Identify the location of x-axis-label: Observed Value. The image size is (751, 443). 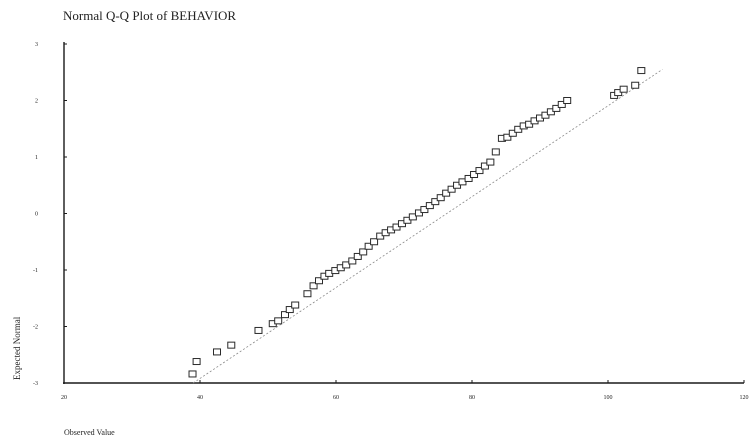
(89, 432).